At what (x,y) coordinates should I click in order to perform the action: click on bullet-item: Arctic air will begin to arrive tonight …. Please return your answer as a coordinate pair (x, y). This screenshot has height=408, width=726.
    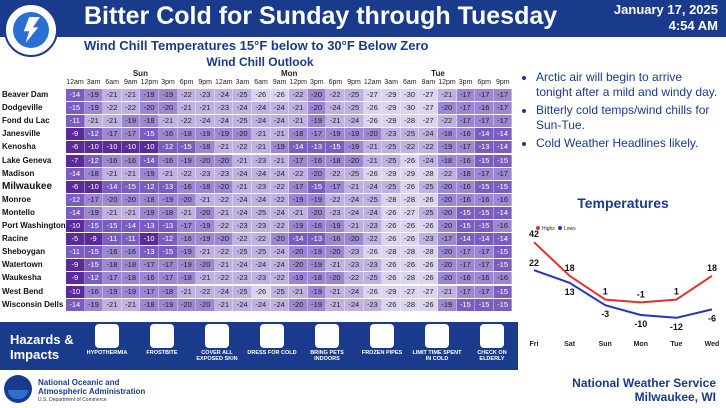
    Looking at the image, I should click on (628, 85).